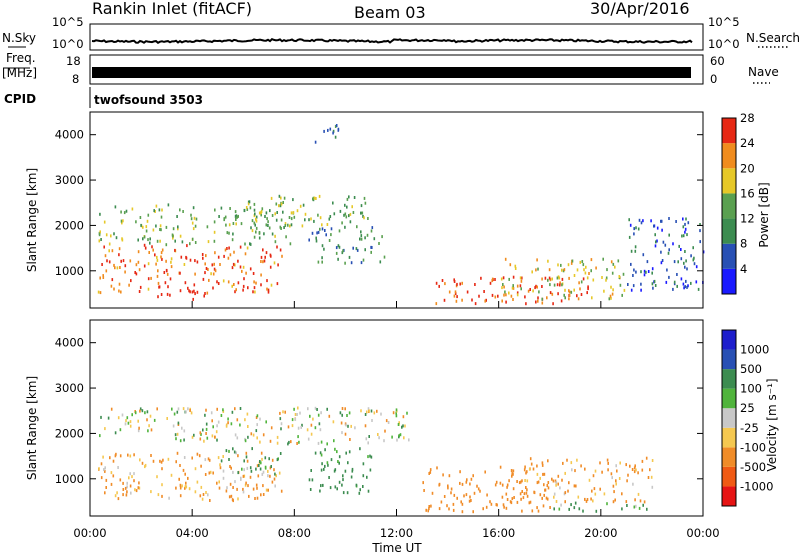  I want to click on velocity-y-axis-label: Slant Range [km], so click(32, 428).